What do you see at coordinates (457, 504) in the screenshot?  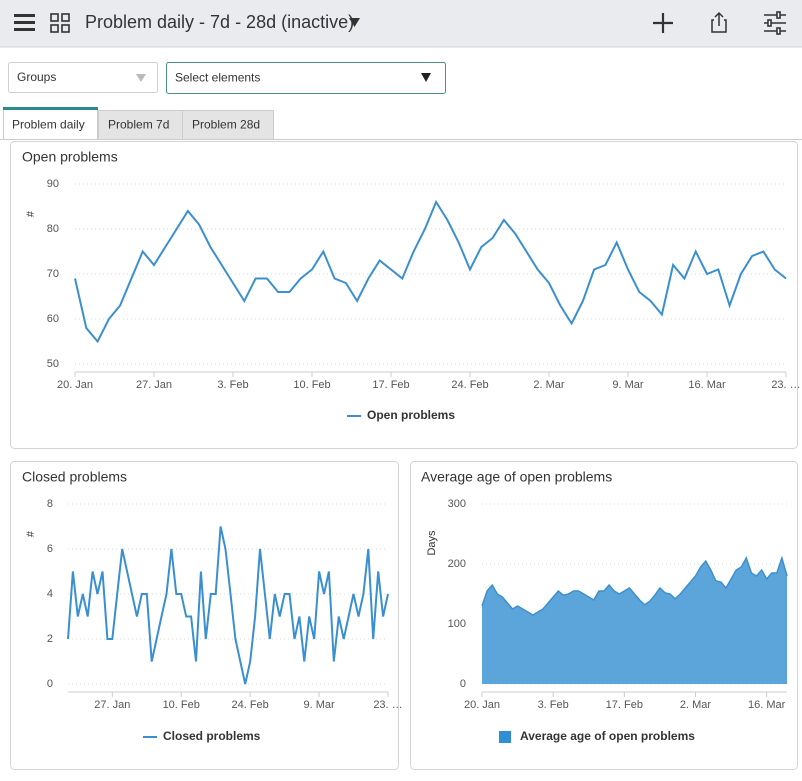 I see `y-tick-label: 300` at bounding box center [457, 504].